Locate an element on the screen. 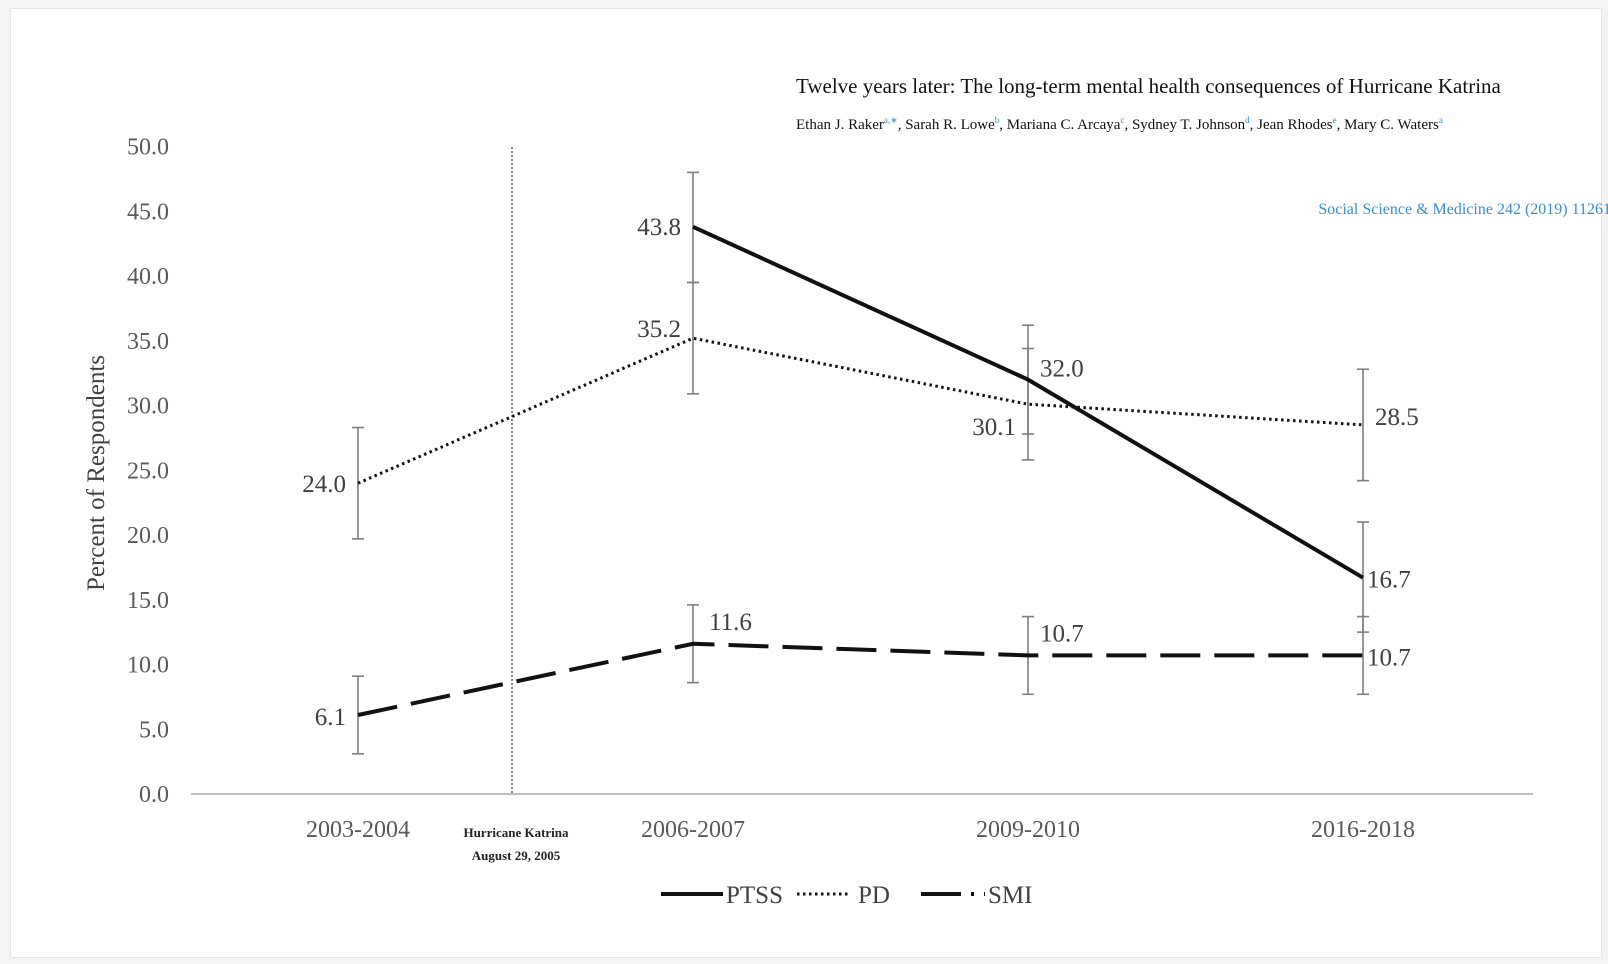 This screenshot has height=964, width=1608. author-affiliation-mark: b is located at coordinates (997, 120).